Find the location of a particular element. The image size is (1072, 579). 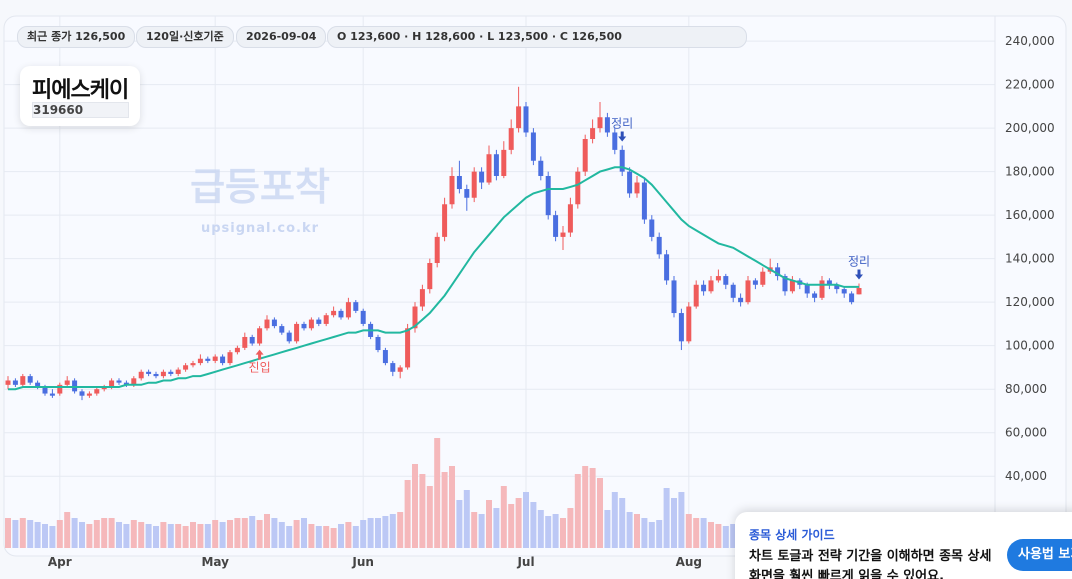

y-tick-label: 60,000 is located at coordinates (1026, 433).